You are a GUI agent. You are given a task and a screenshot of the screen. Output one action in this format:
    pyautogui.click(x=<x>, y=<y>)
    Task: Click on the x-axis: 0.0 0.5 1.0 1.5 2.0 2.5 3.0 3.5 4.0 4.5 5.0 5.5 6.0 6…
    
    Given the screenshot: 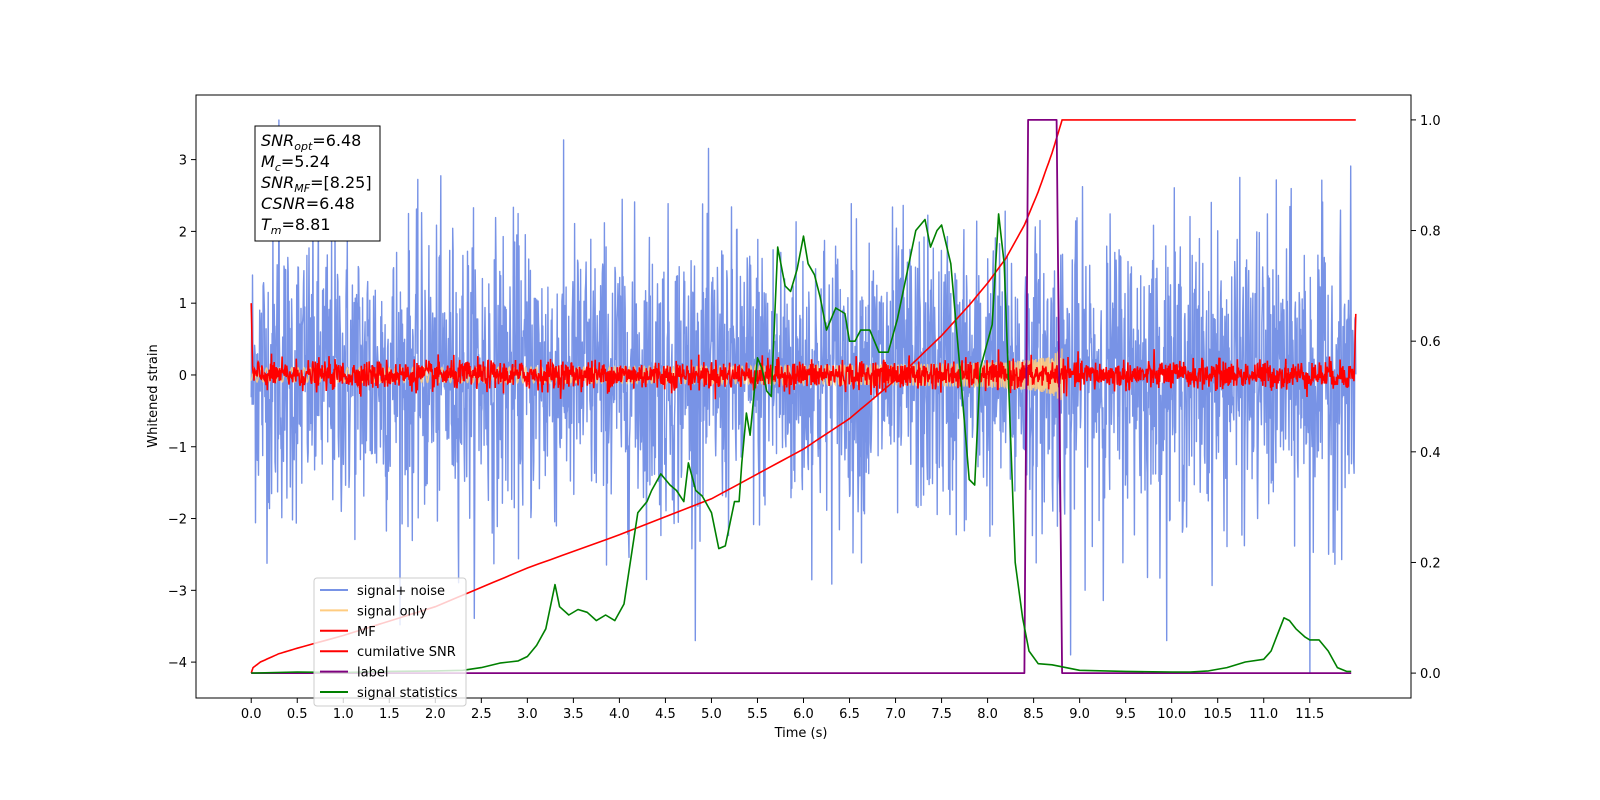 What is the action you would take?
    pyautogui.click(x=782, y=710)
    